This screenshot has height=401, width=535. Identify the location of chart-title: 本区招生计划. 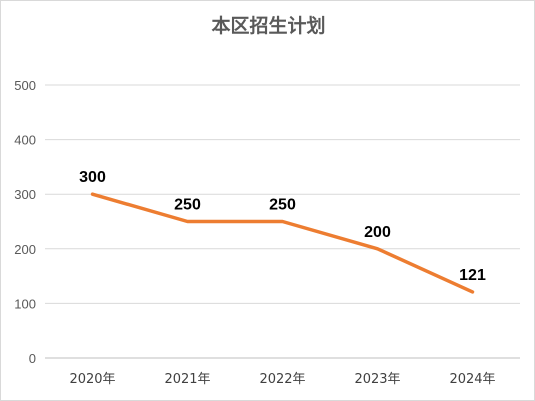
(268, 26).